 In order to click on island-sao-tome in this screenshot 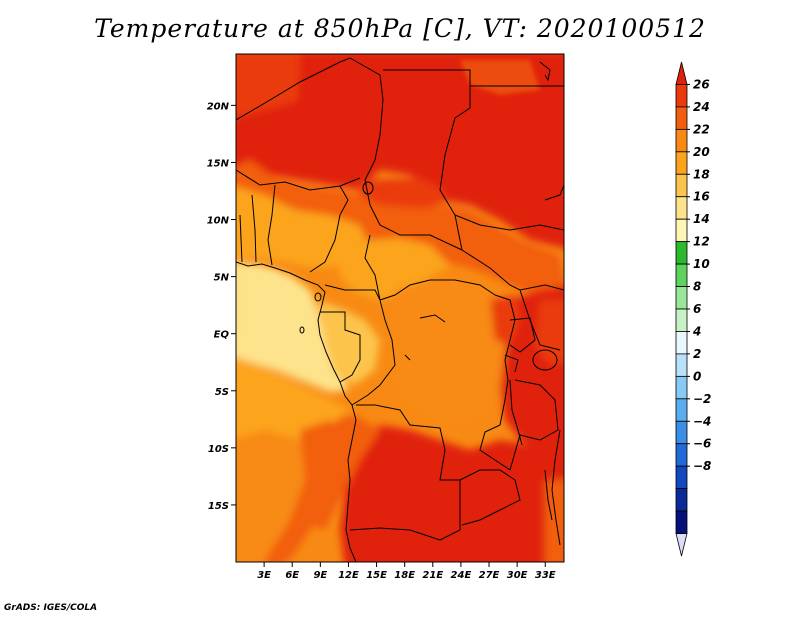, I will do `click(302, 330)`.